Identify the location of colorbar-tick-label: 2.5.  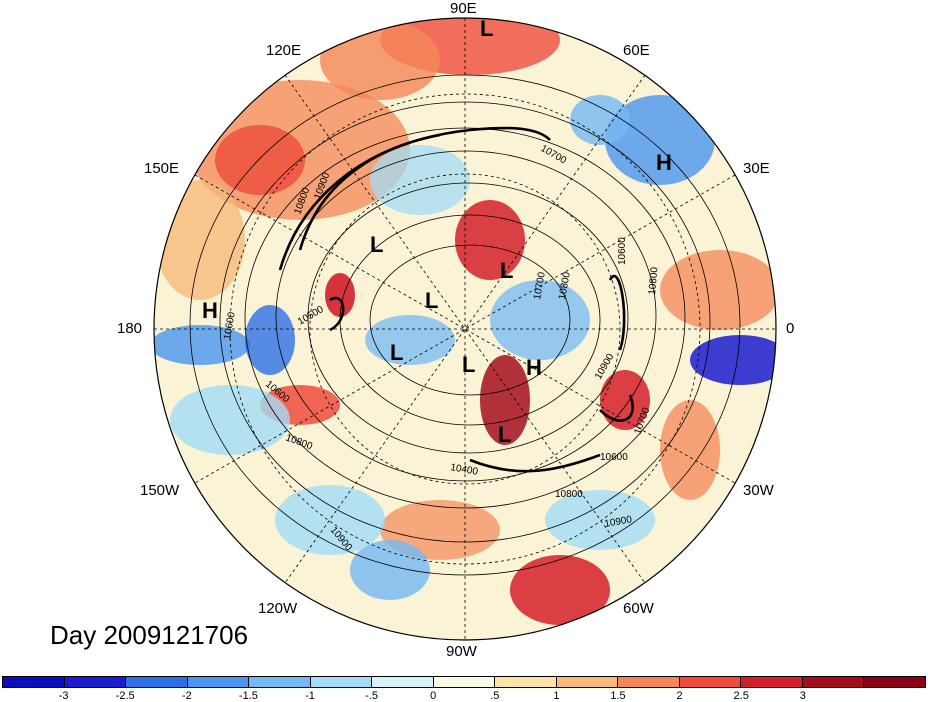
(741, 696).